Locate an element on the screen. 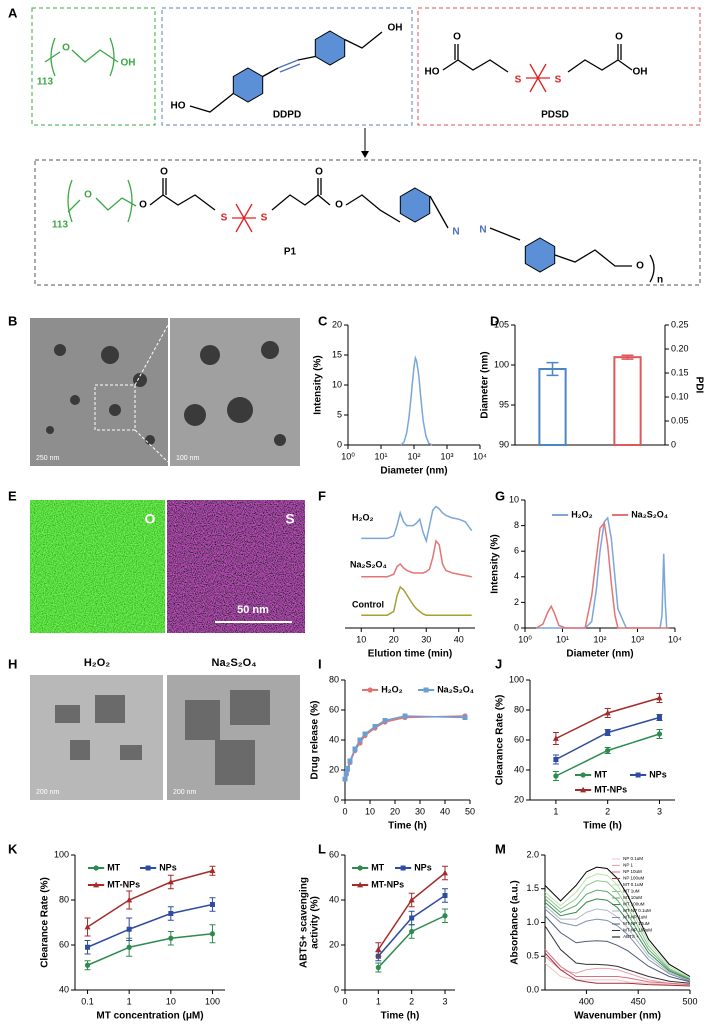  y-tick-label: 95 is located at coordinates (504, 404).